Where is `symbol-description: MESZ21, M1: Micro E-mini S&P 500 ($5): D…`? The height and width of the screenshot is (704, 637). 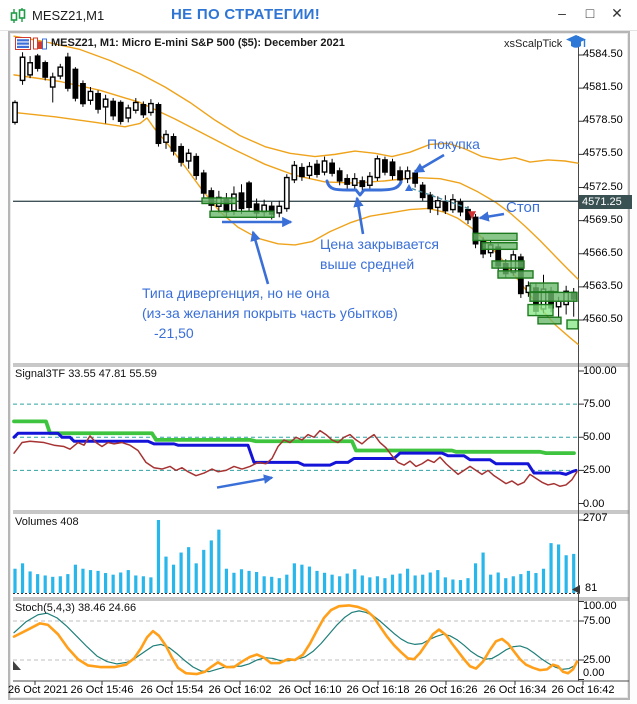
symbol-description: MESZ21, M1: Micro E-mini S&P 500 ($5): D… is located at coordinates (198, 43).